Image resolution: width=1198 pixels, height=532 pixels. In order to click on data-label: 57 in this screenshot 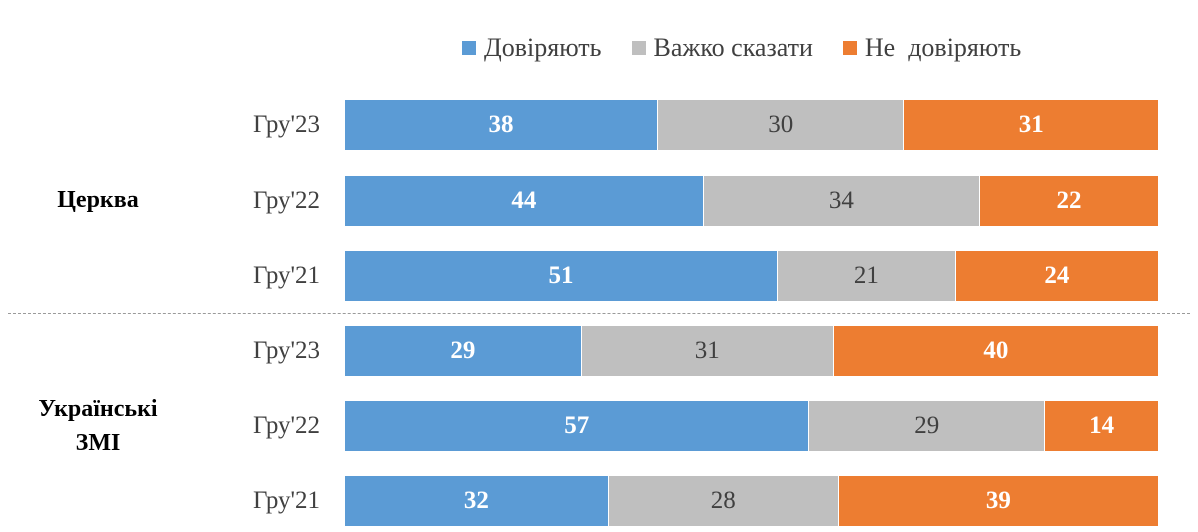, I will do `click(577, 425)`.